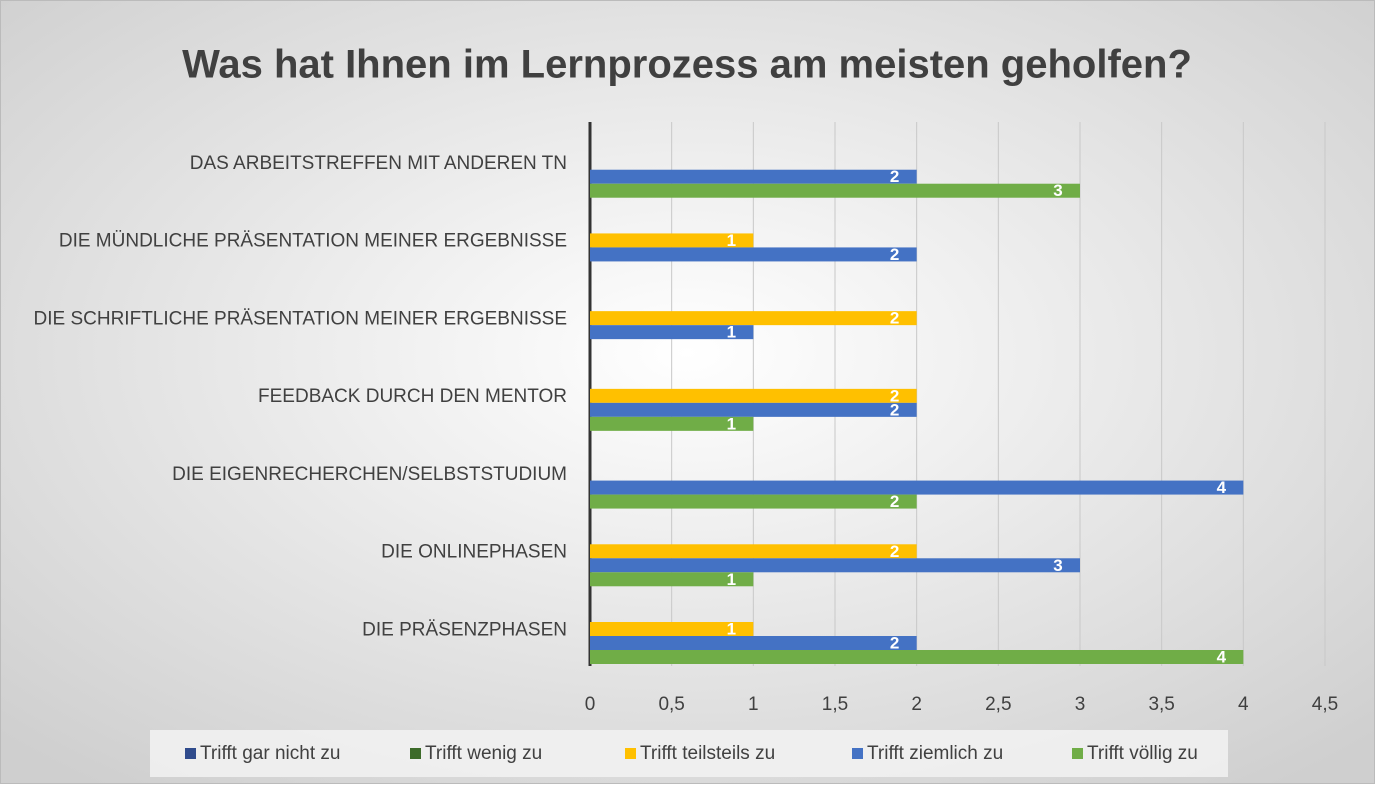 Image resolution: width=1375 pixels, height=789 pixels. I want to click on x-tick-label: 4,5, so click(1325, 704).